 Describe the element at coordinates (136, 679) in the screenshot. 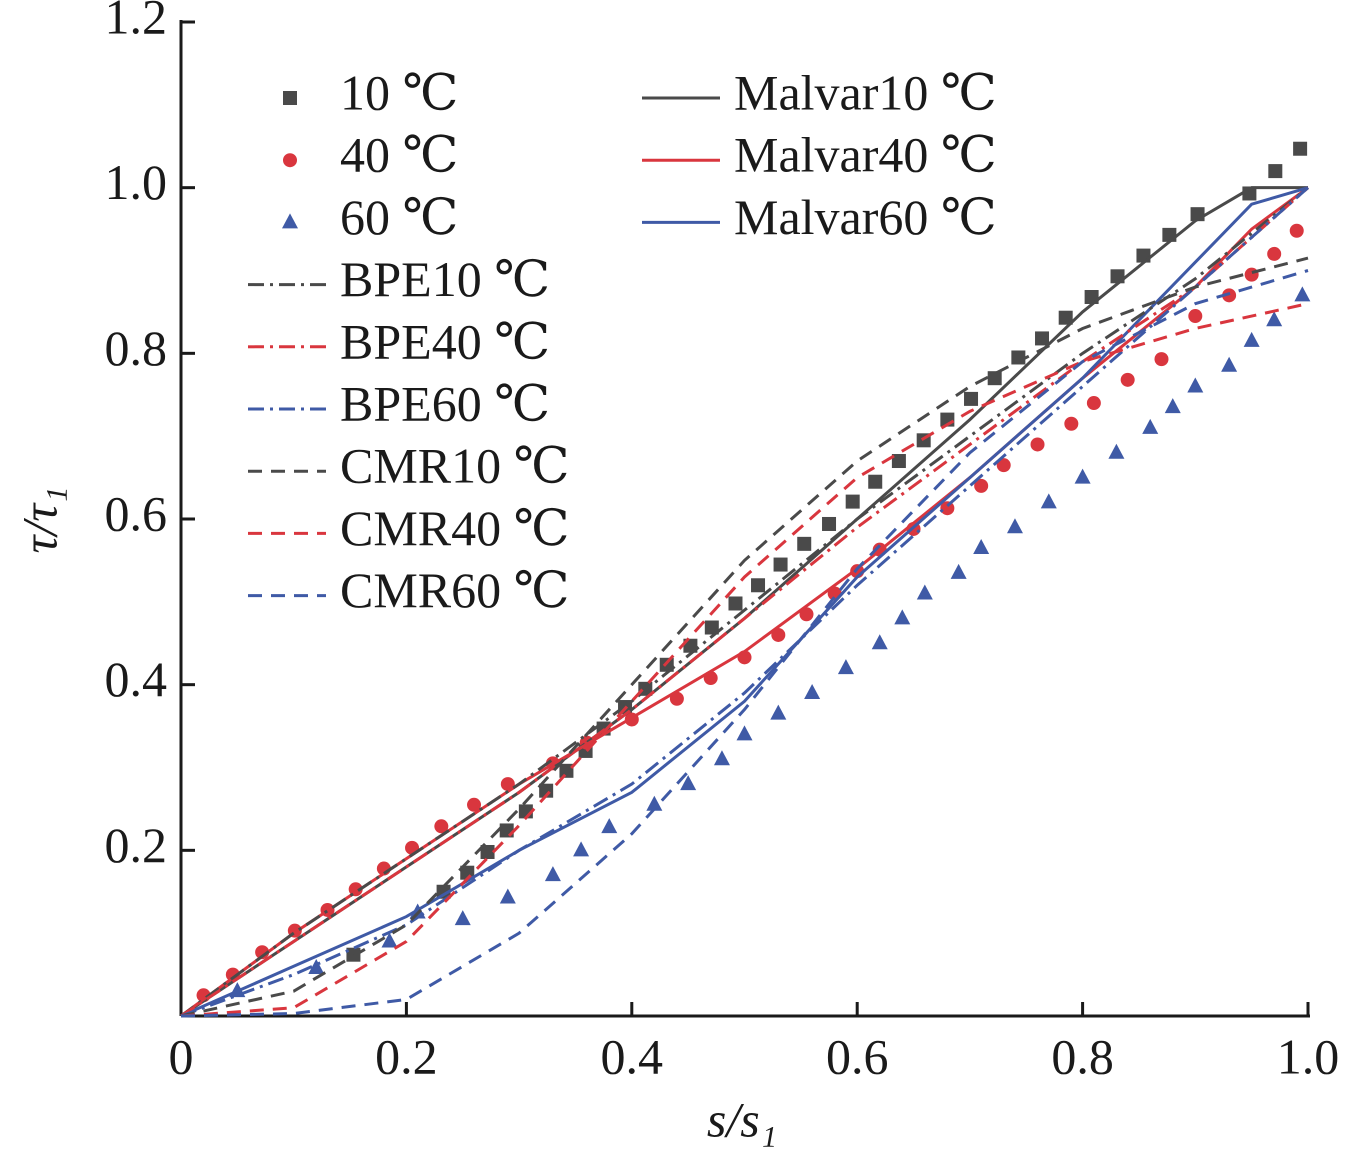

I see `y-tick-label: 0.4` at that location.